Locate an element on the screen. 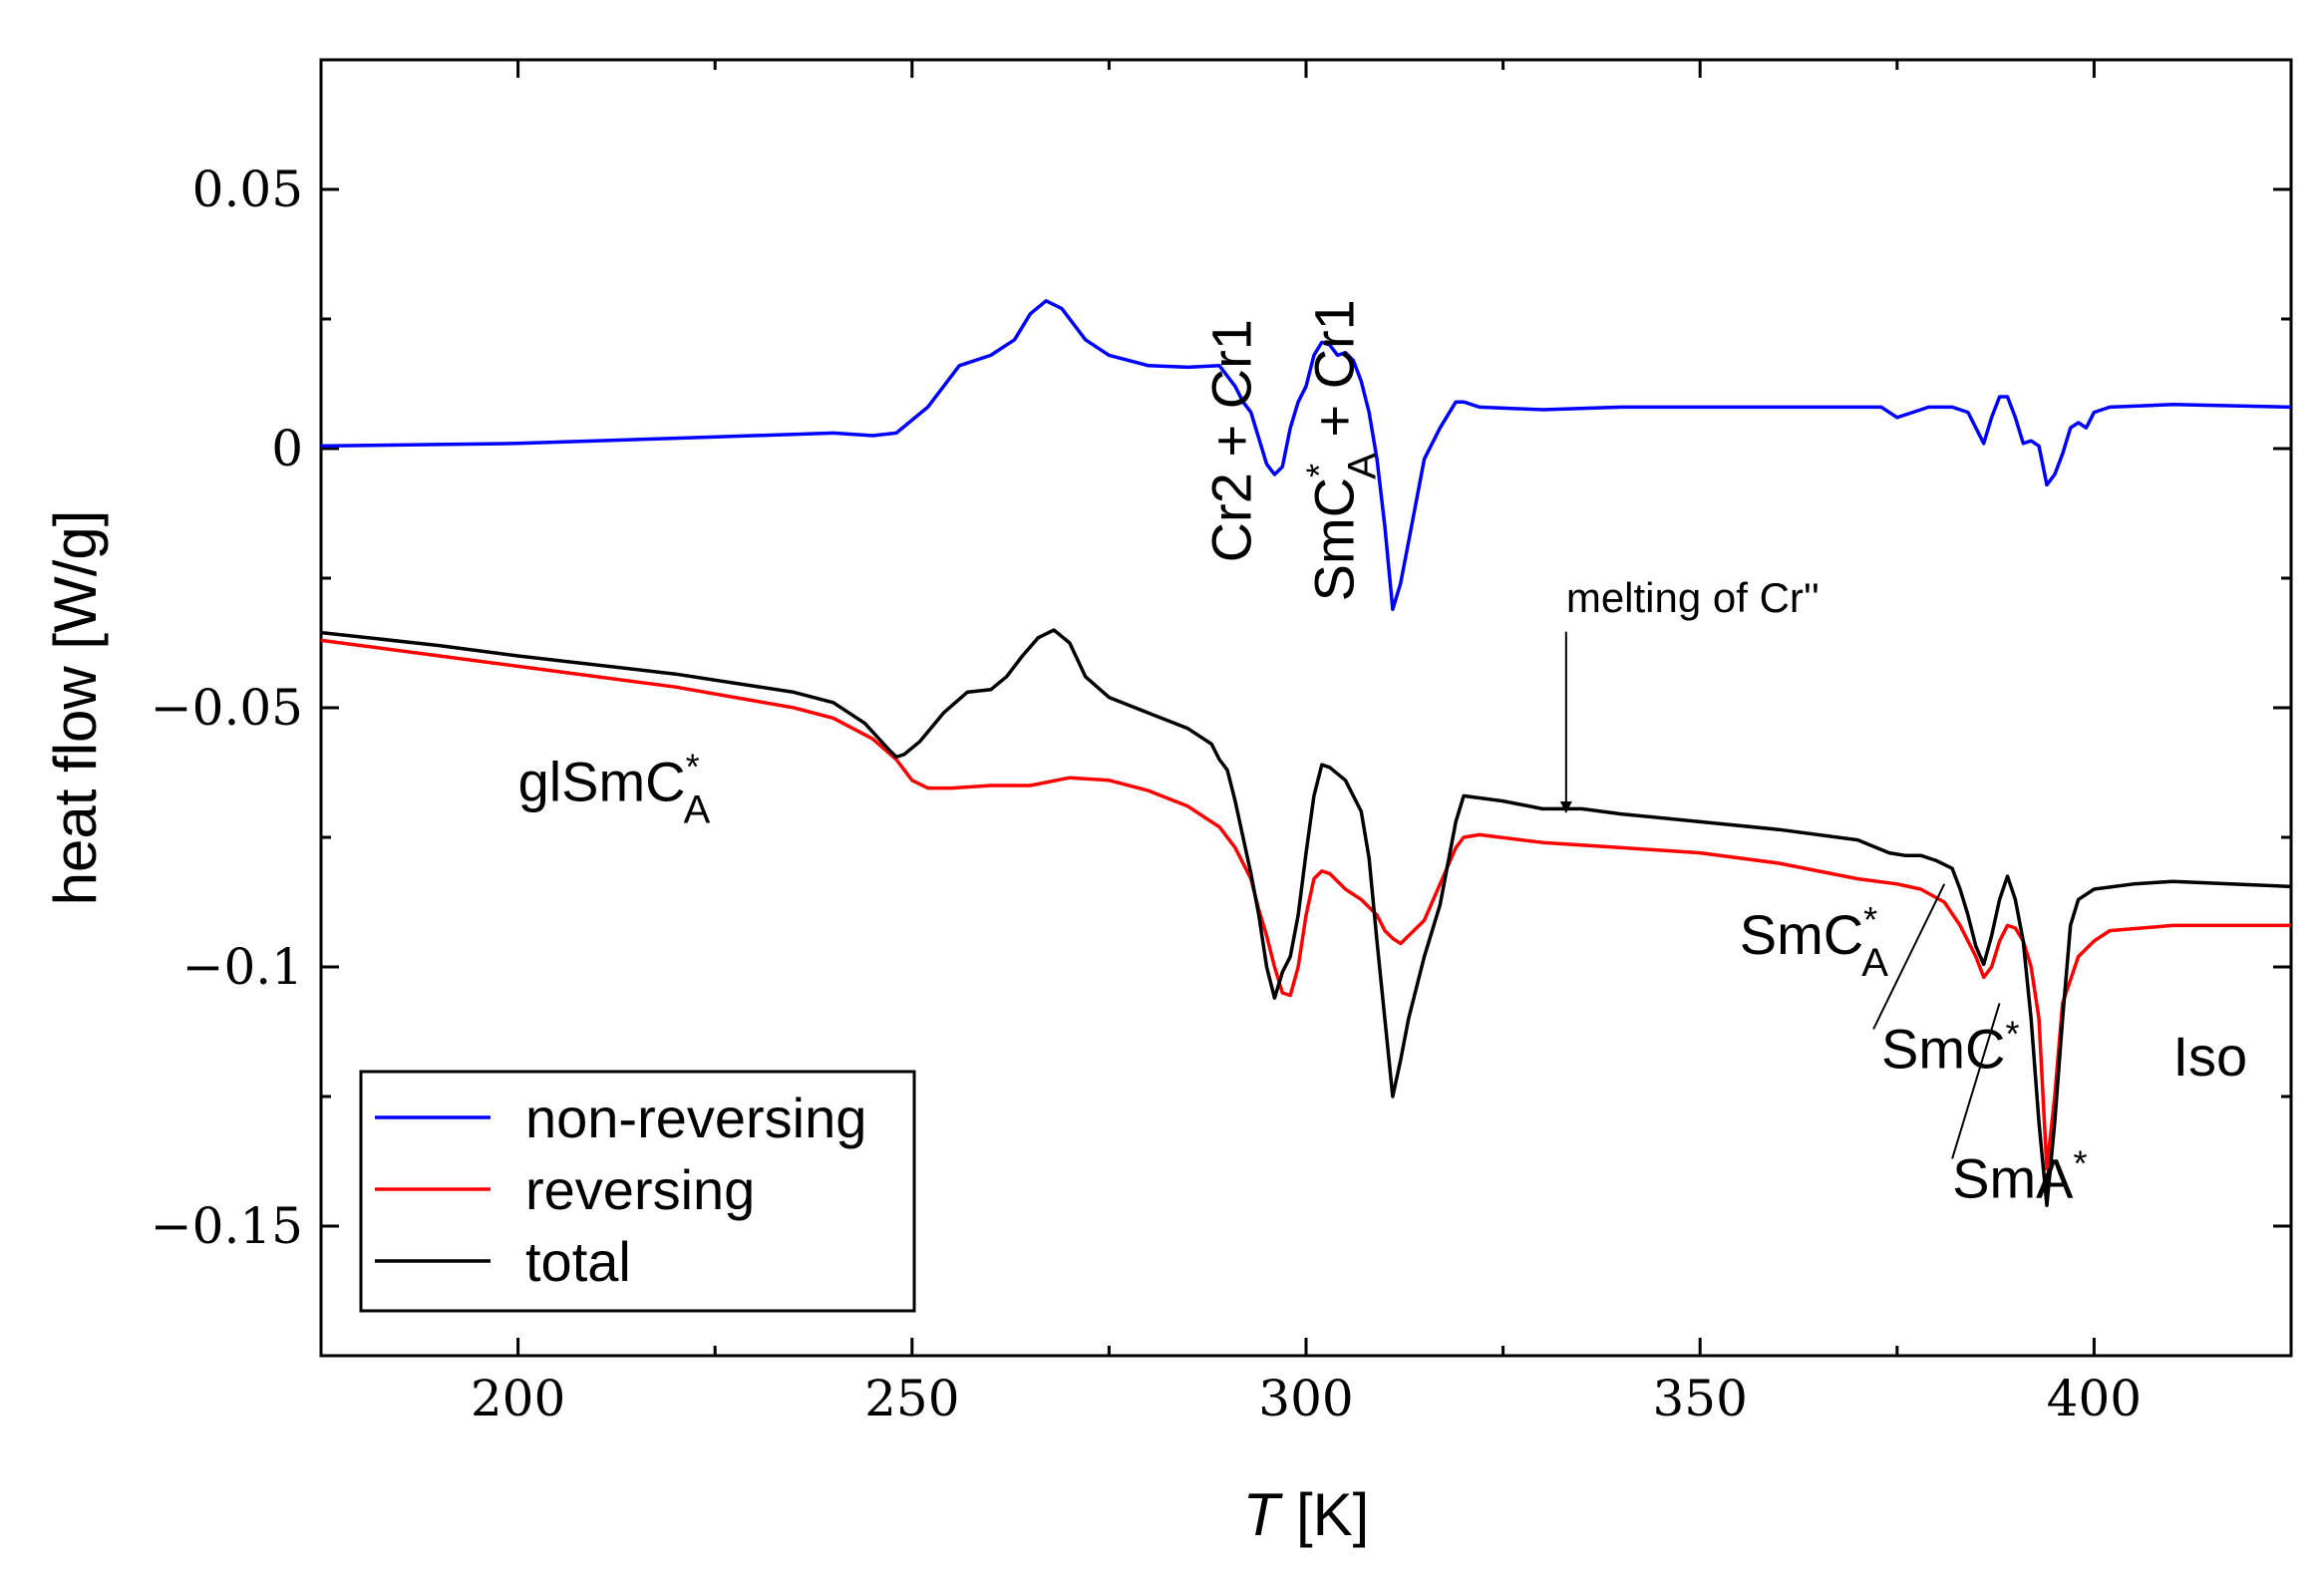 The height and width of the screenshot is (1571, 2324). x-tick-label: 350 is located at coordinates (1699, 1398).